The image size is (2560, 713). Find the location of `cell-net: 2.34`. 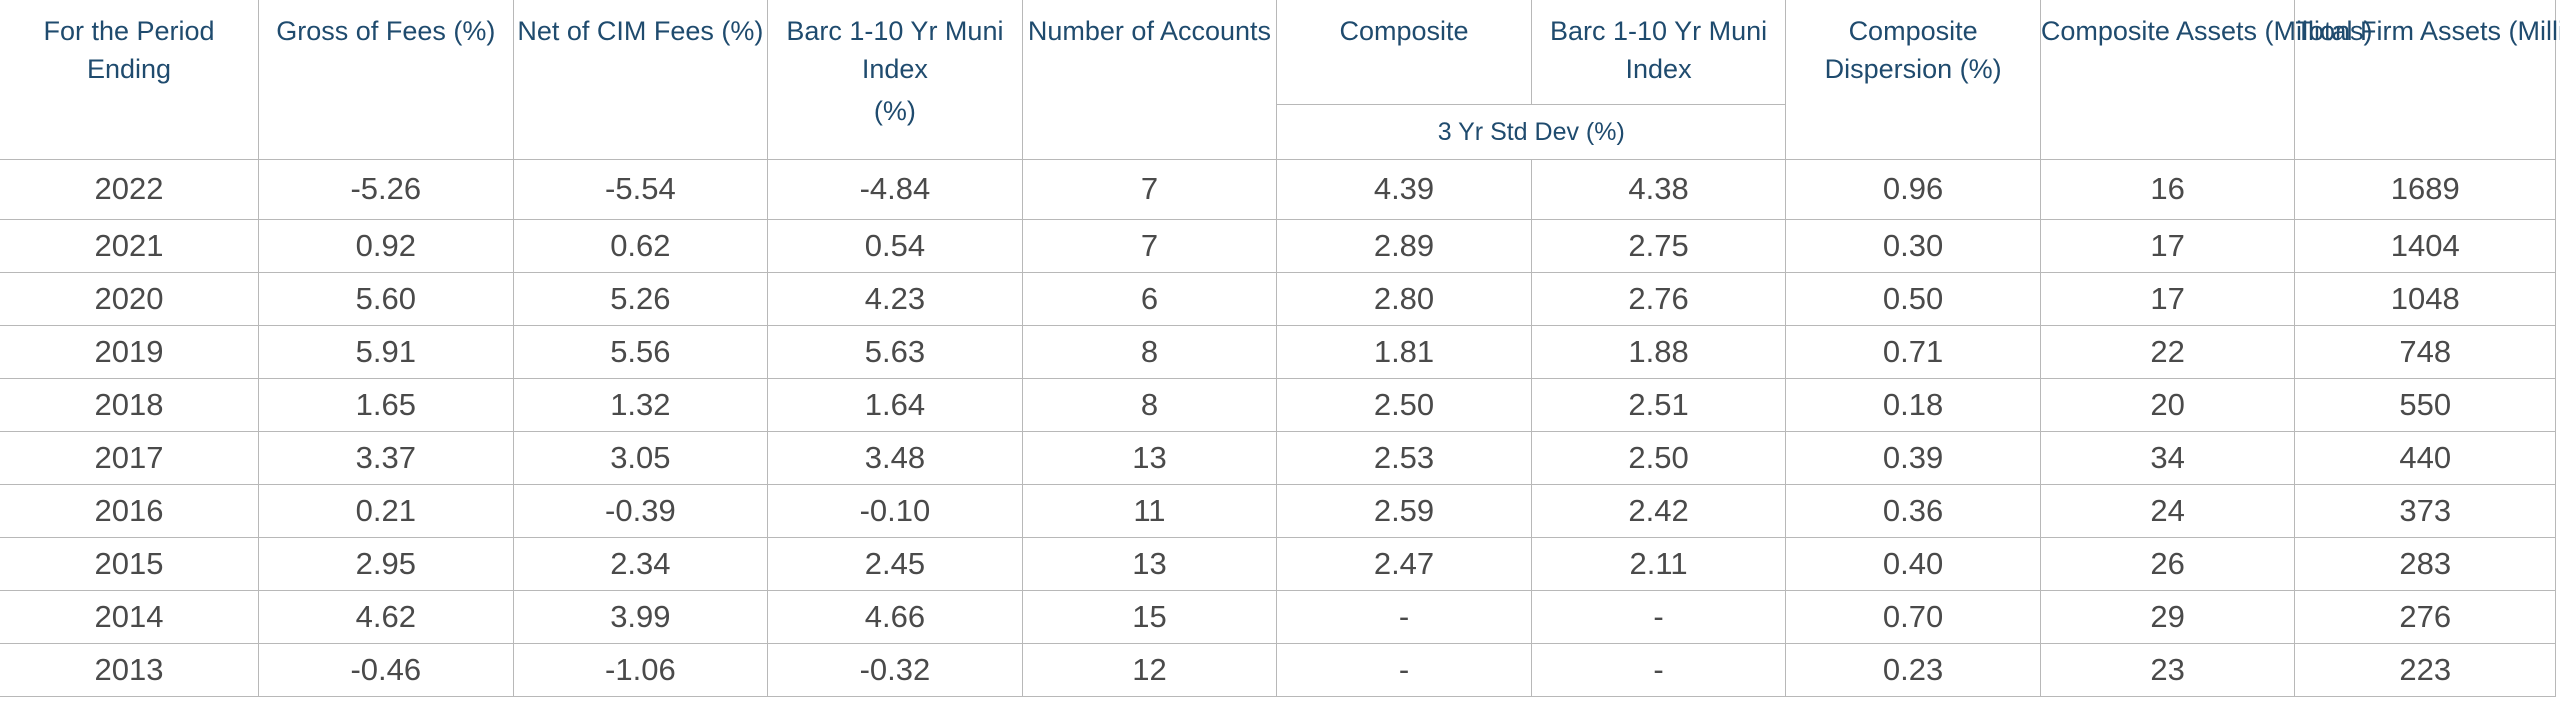

cell-net: 2.34 is located at coordinates (640, 563).